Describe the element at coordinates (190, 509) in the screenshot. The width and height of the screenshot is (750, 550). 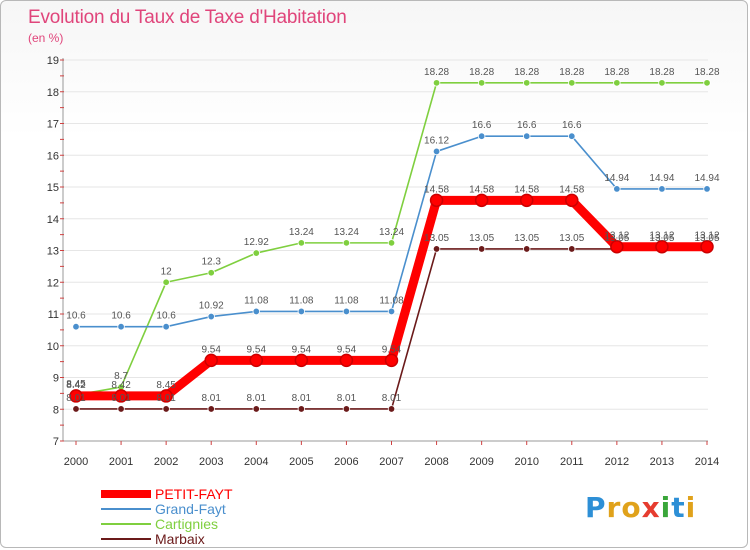
I see `legend-label: Grand-Fayt` at that location.